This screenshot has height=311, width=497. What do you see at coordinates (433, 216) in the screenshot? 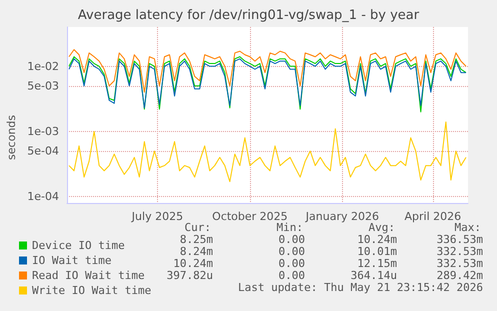
I see `x-tick-label: April 2026` at bounding box center [433, 216].